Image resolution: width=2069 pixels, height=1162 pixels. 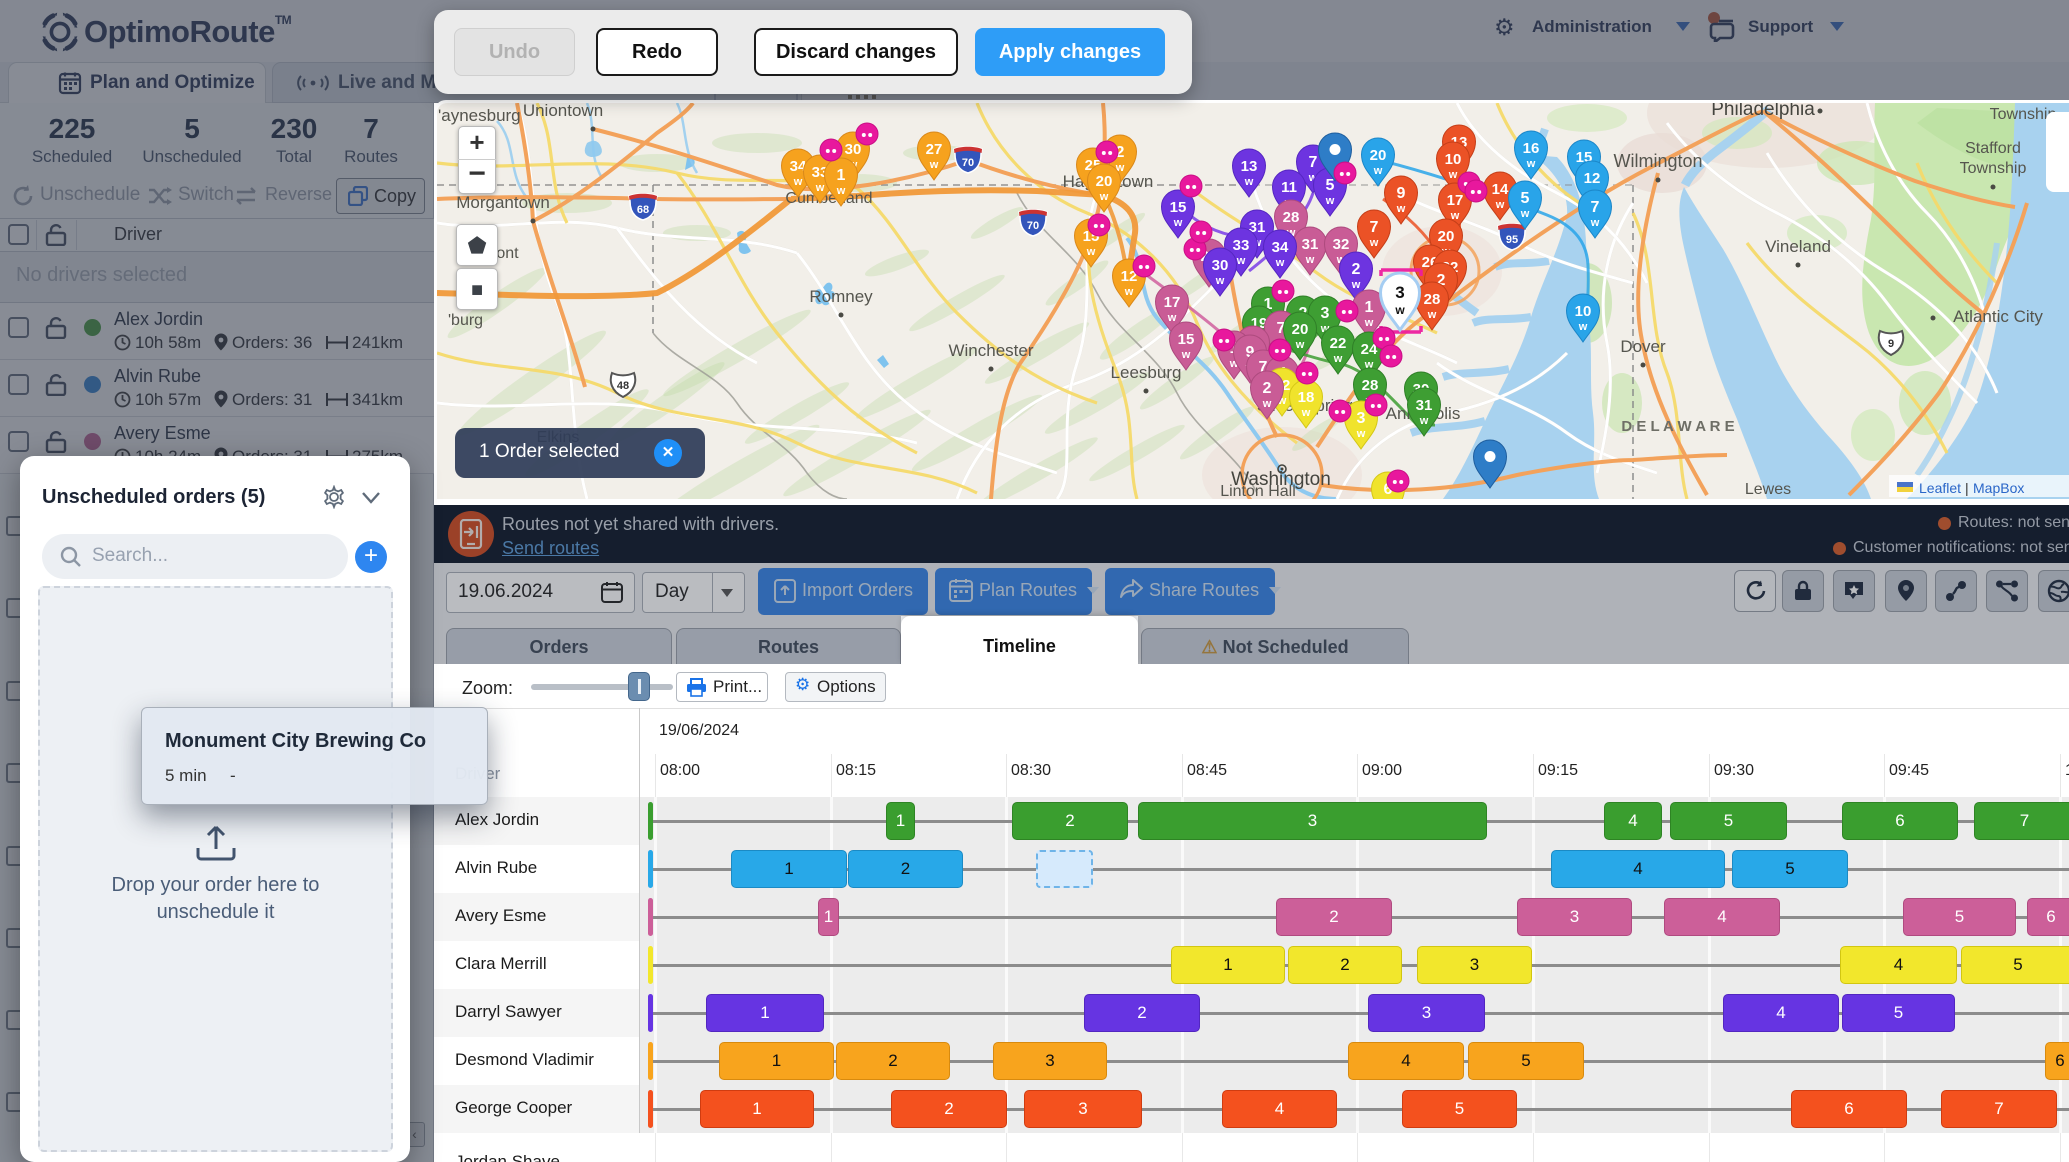 What do you see at coordinates (2023, 114) in the screenshot?
I see `svg-text: Township` at bounding box center [2023, 114].